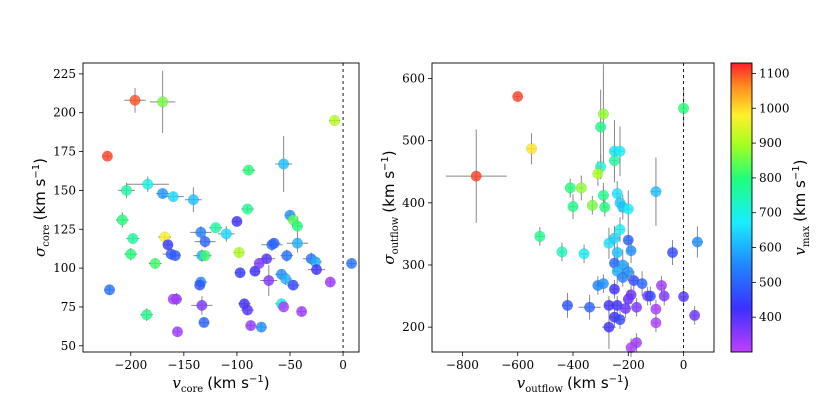  Describe the element at coordinates (741, 207) in the screenshot. I see `colorbar-gradient` at that location.